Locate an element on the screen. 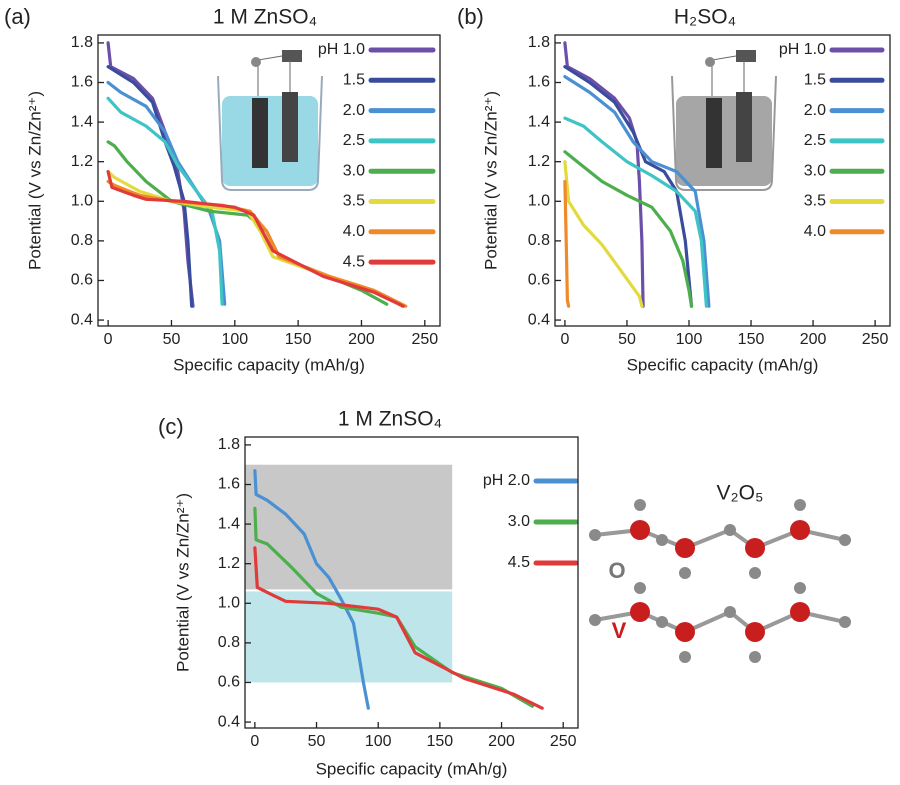 The height and width of the screenshot is (785, 900). panel-label: (a) is located at coordinates (17, 16).